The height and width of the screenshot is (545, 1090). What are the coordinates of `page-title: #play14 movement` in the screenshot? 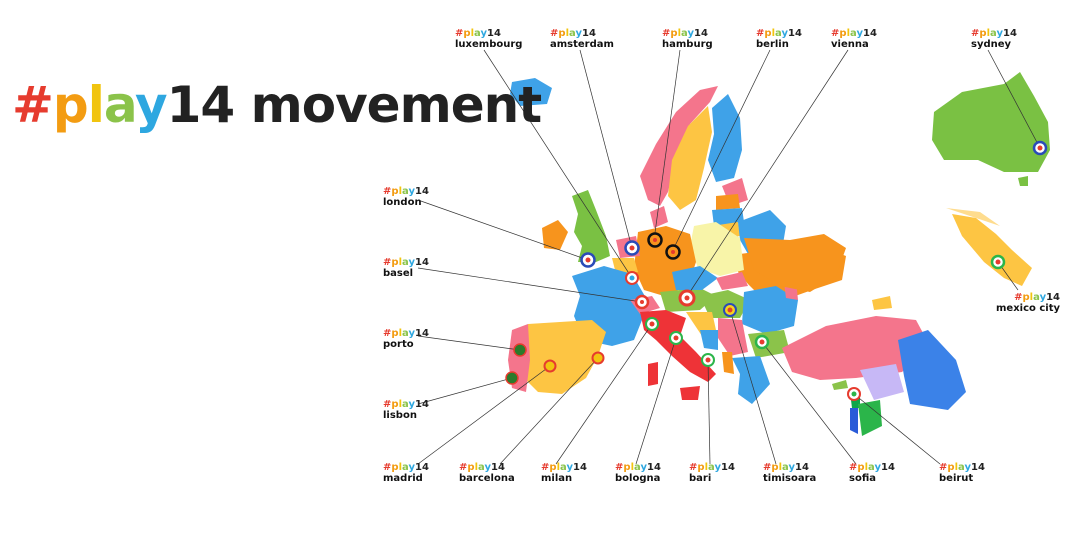 It's located at (277, 105).